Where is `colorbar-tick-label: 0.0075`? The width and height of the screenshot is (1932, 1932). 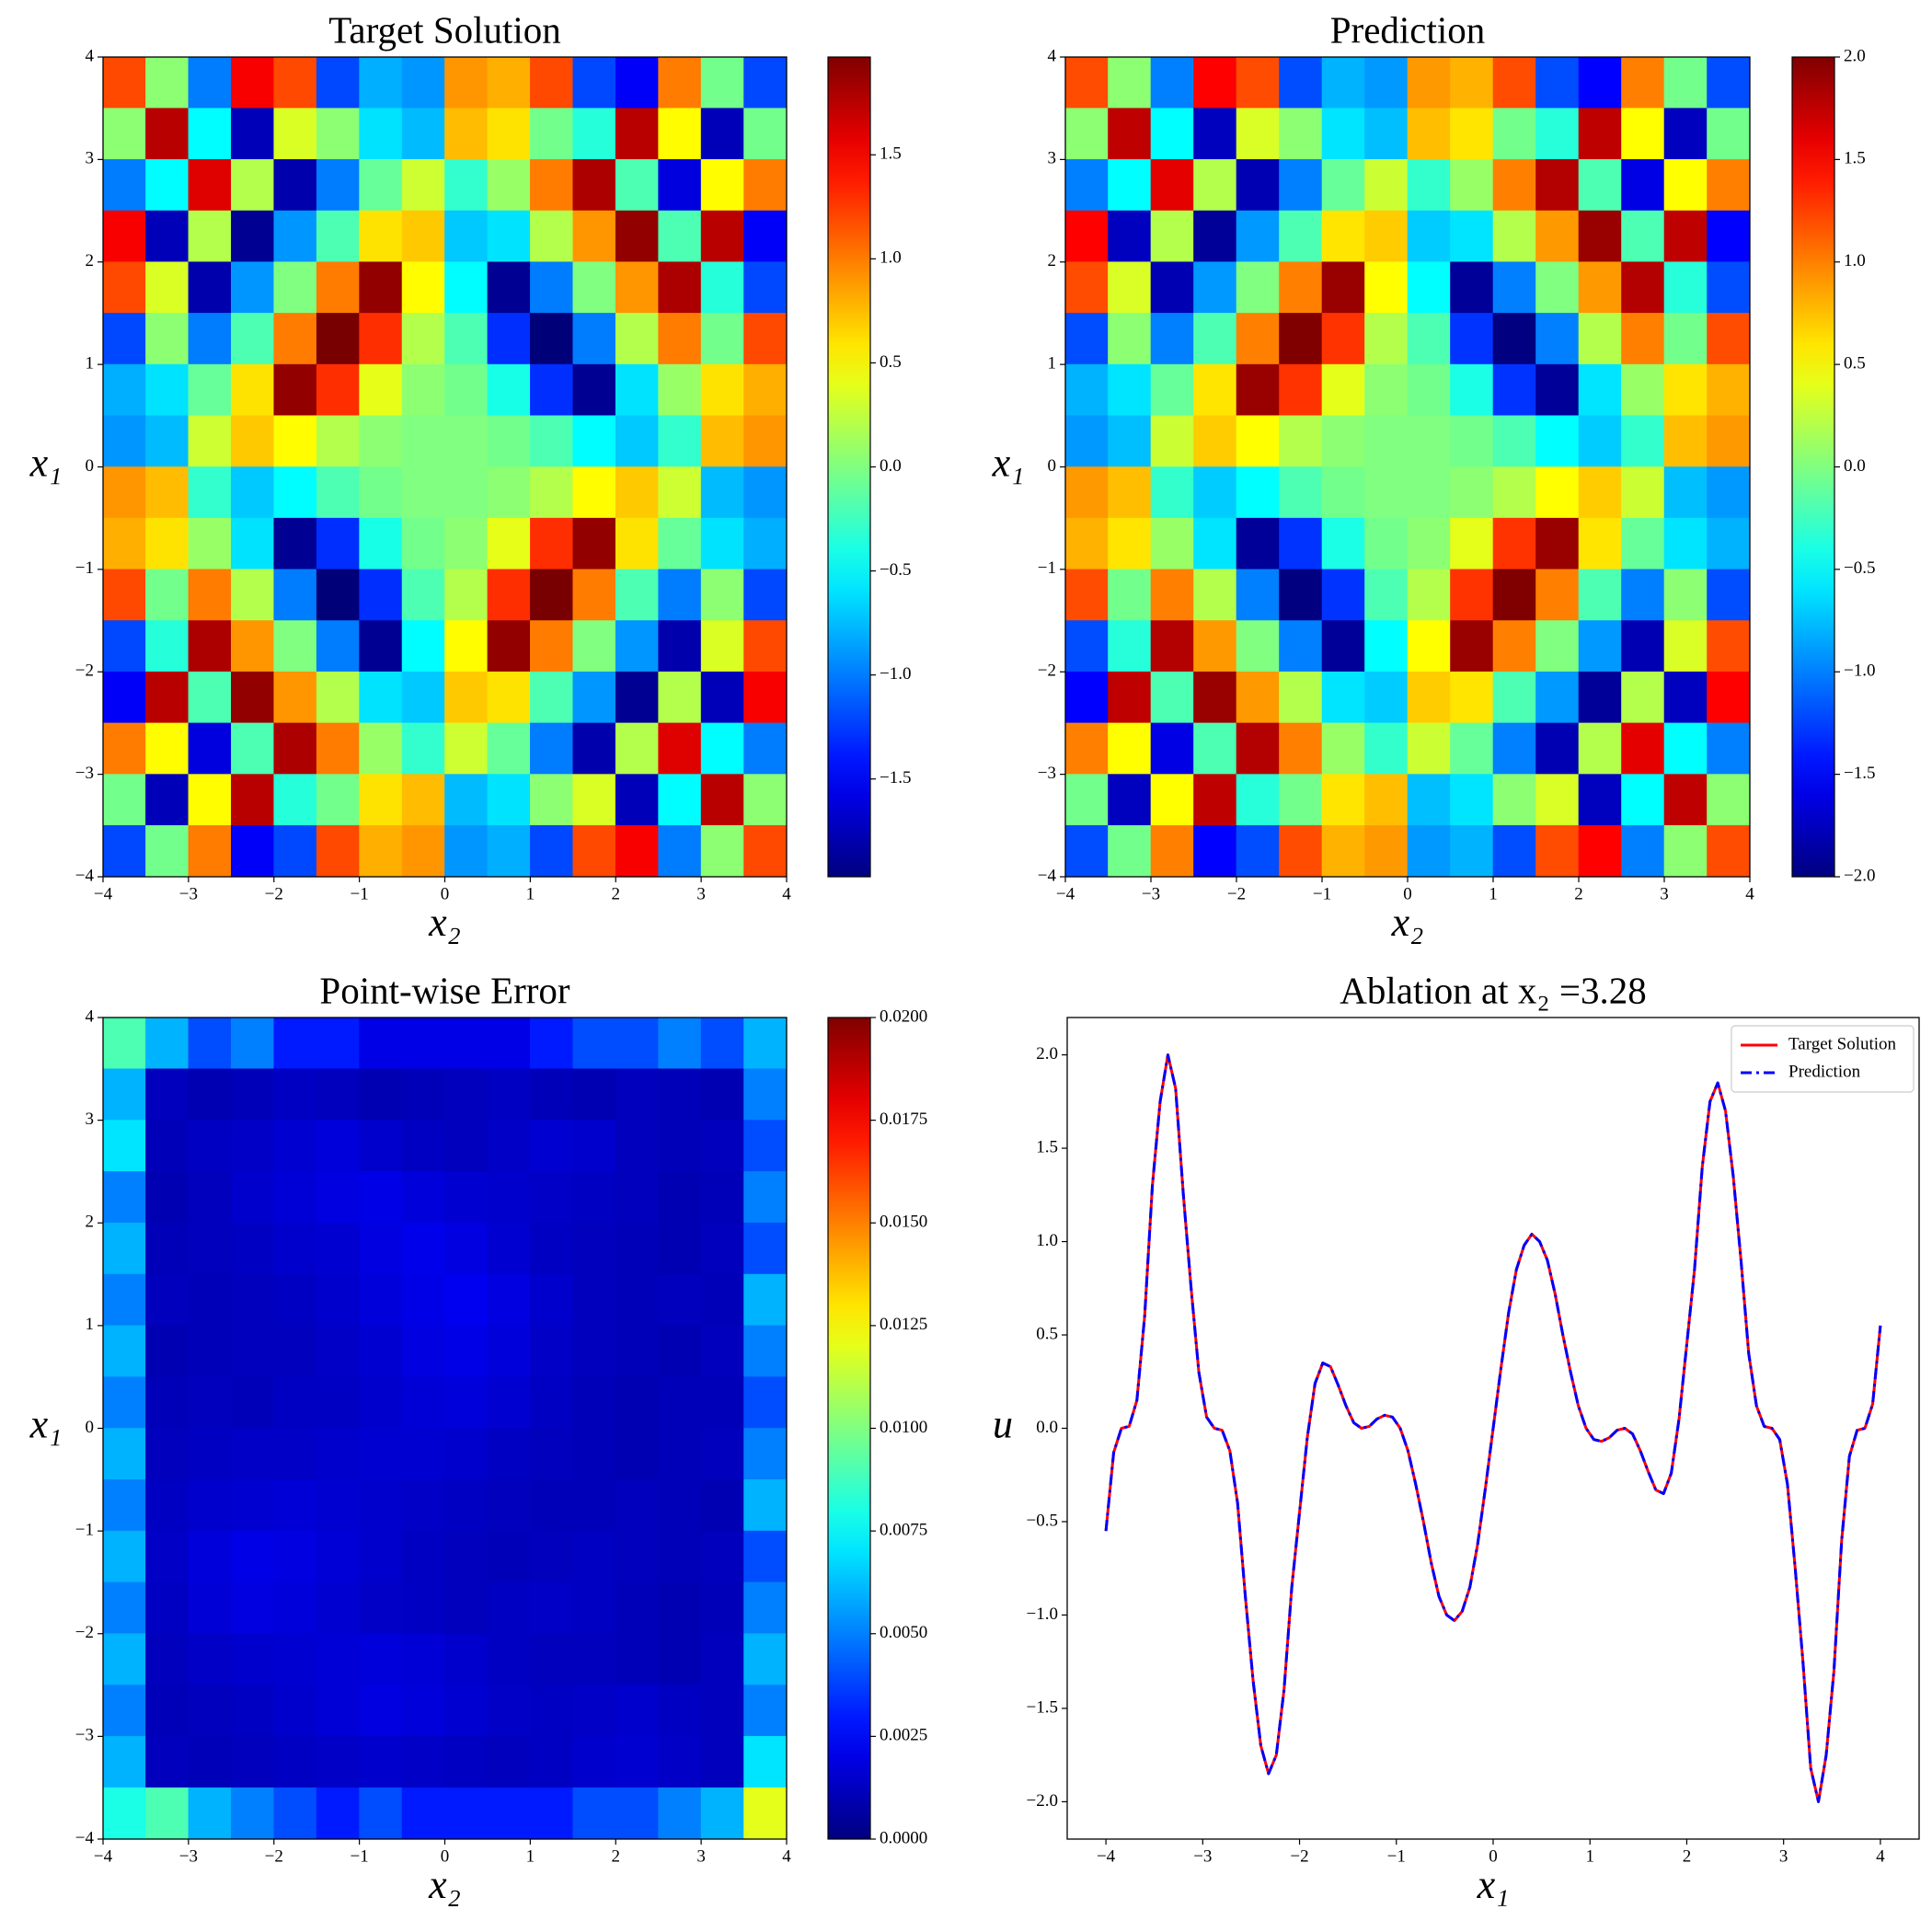
colorbar-tick-label: 0.0075 is located at coordinates (903, 1529).